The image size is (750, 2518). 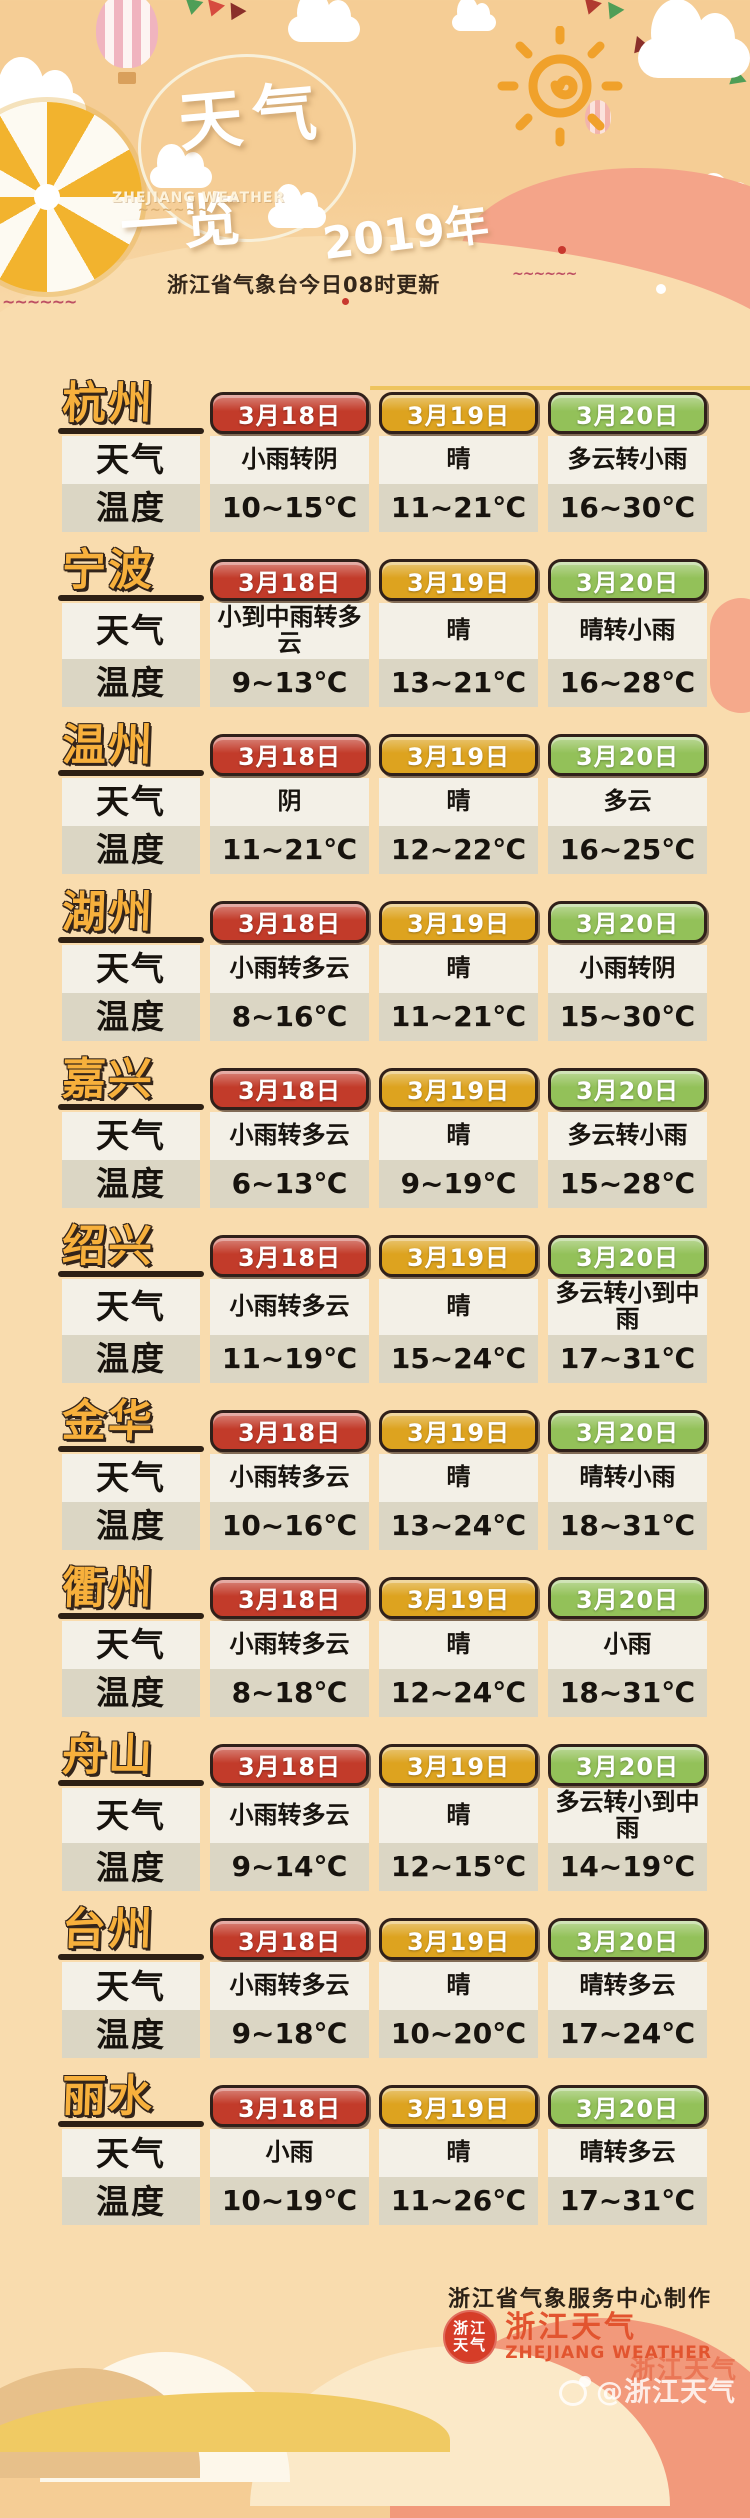 I want to click on city-name: 丽水, so click(x=131, y=2099).